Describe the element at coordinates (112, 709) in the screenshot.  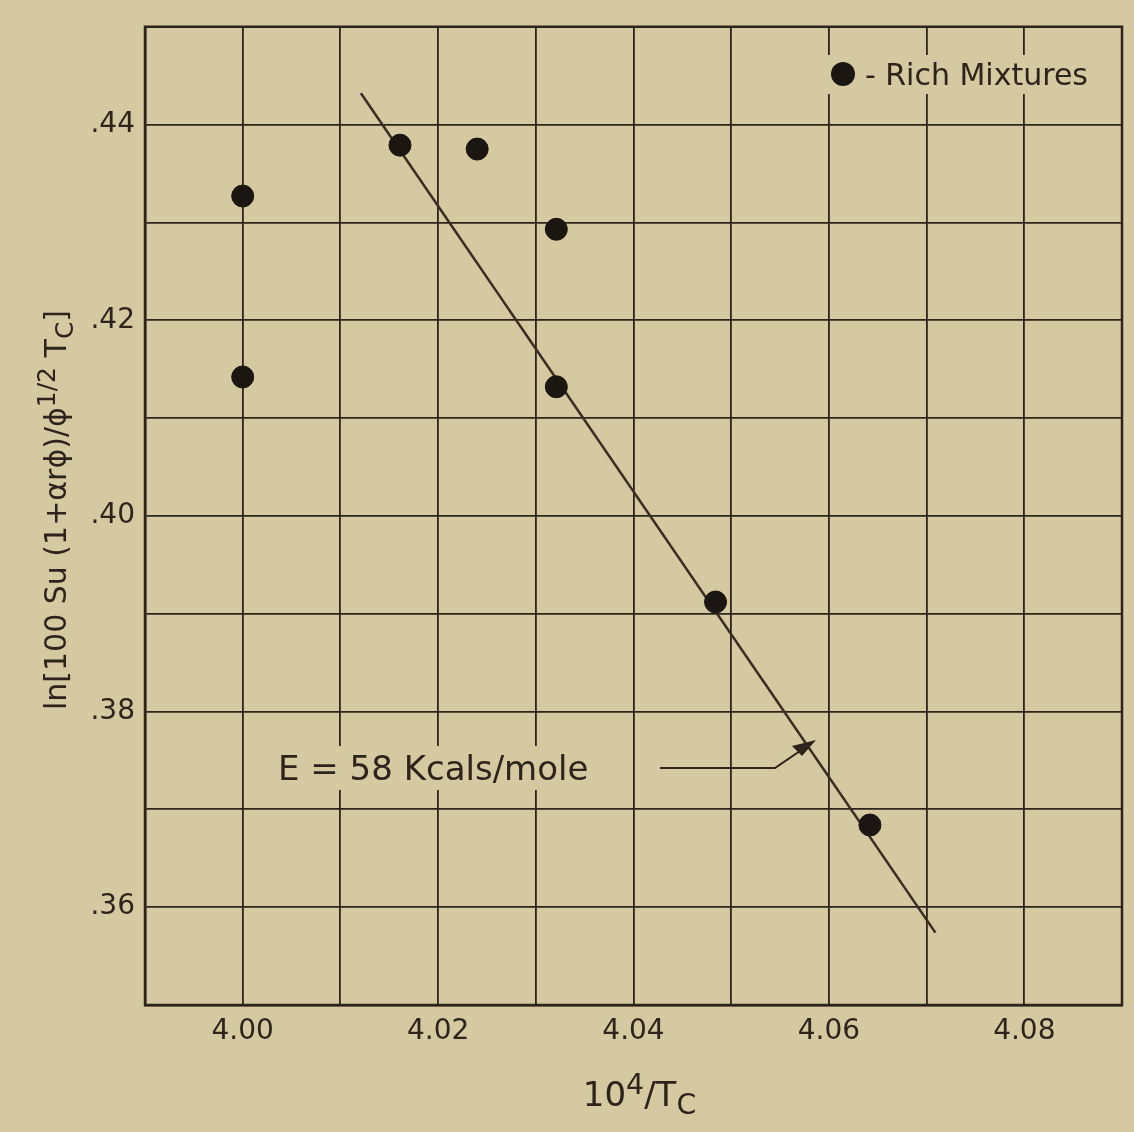
I see `y-tick-label: .38` at that location.